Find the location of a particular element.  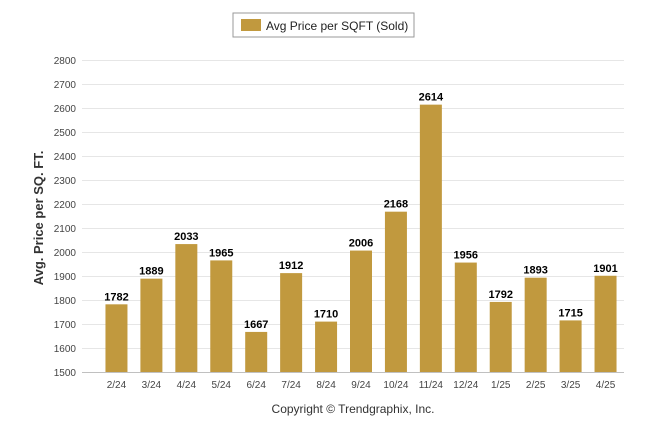

y-tick-label: 2000 is located at coordinates (65, 253).